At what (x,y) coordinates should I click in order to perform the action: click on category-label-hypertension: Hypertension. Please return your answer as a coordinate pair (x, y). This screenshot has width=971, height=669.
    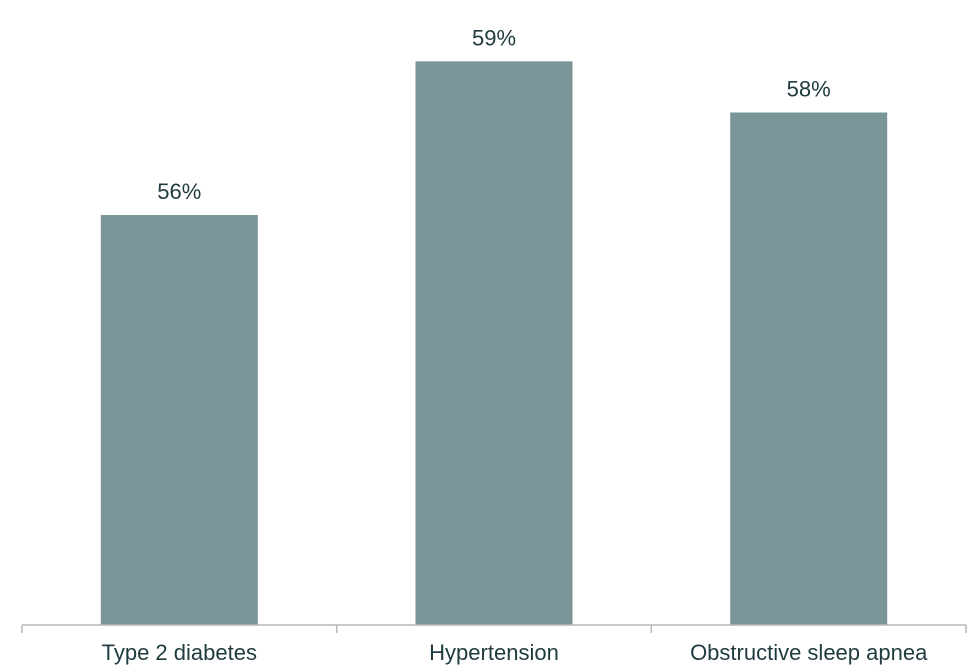
    Looking at the image, I should click on (494, 652).